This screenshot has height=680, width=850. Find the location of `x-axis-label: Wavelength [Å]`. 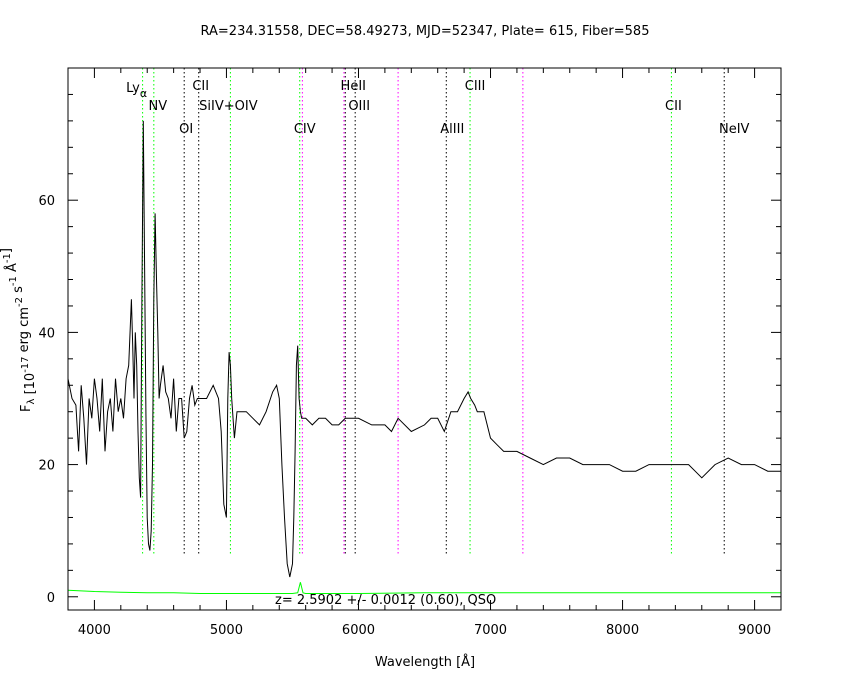

x-axis-label: Wavelength [Å] is located at coordinates (425, 662).